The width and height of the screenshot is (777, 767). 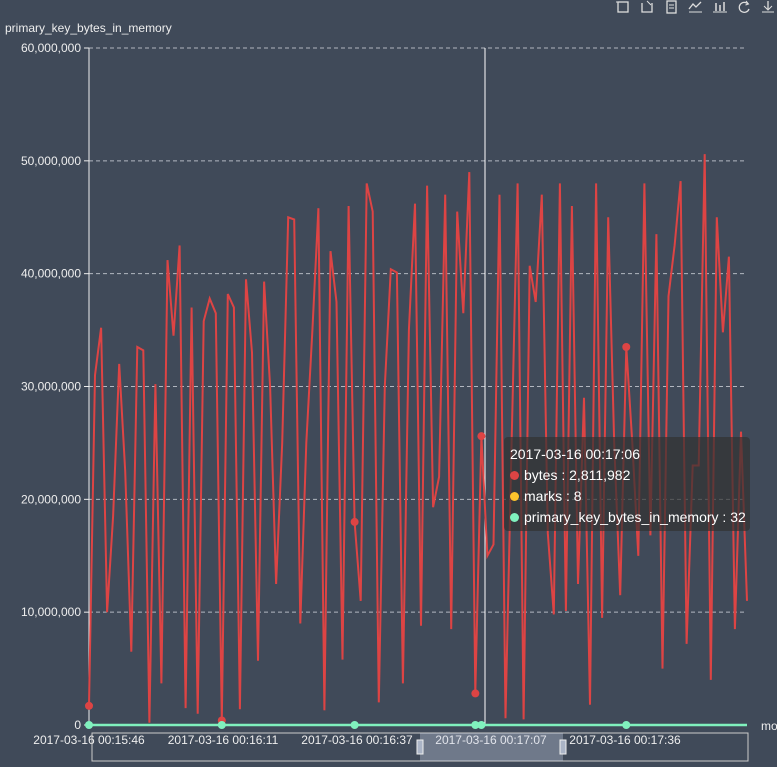 What do you see at coordinates (491, 740) in the screenshot?
I see `x-tick-label: 2017-03-16 00:17:07` at bounding box center [491, 740].